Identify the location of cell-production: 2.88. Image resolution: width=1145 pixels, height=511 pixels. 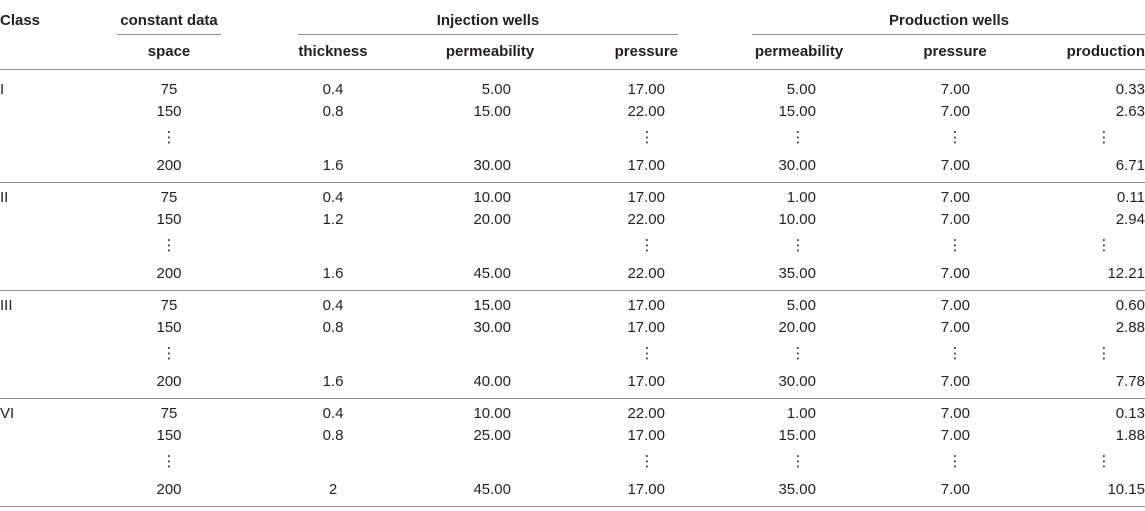
(1130, 327).